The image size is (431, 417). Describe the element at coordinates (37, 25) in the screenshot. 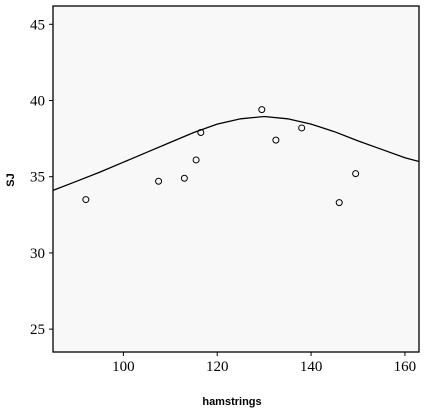

I see `y-tick-label: 45` at that location.